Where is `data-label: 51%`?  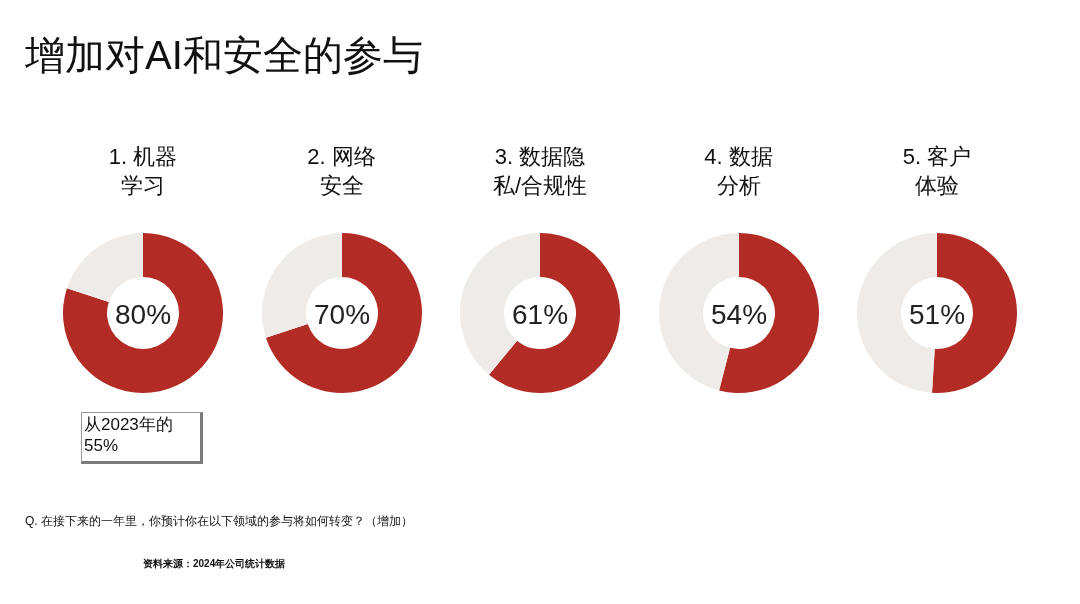
data-label: 51% is located at coordinates (937, 314).